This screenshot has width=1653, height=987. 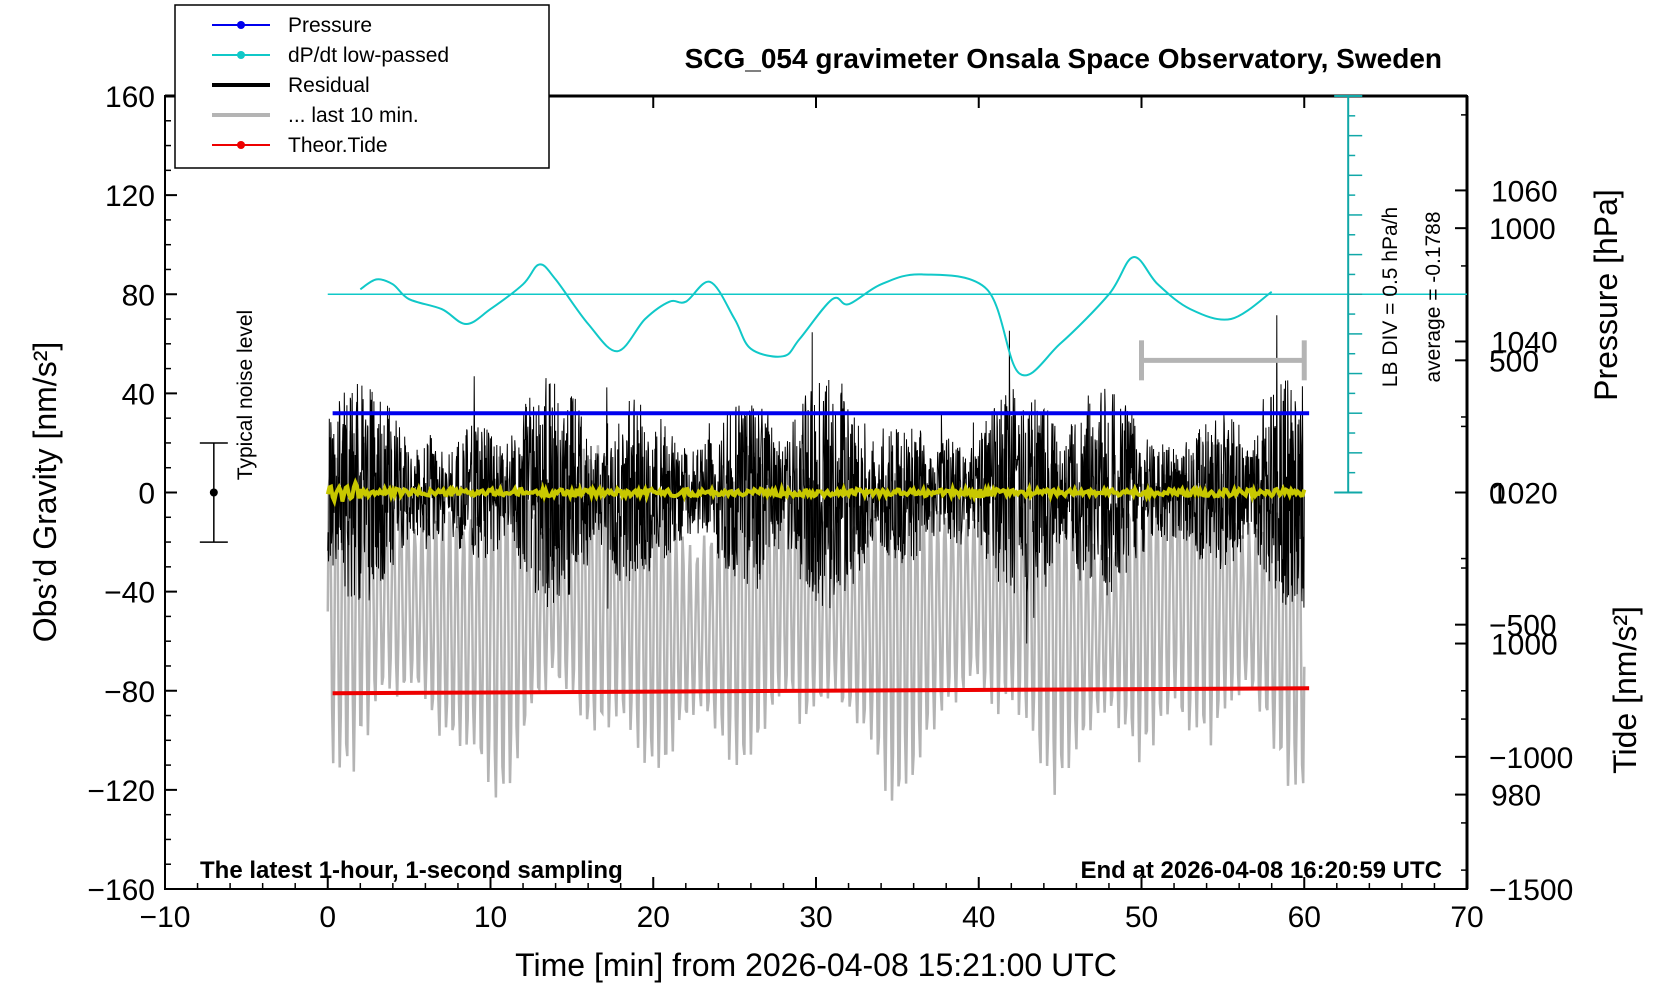 What do you see at coordinates (1524, 645) in the screenshot?
I see `pressure-tick-label: 1000` at bounding box center [1524, 645].